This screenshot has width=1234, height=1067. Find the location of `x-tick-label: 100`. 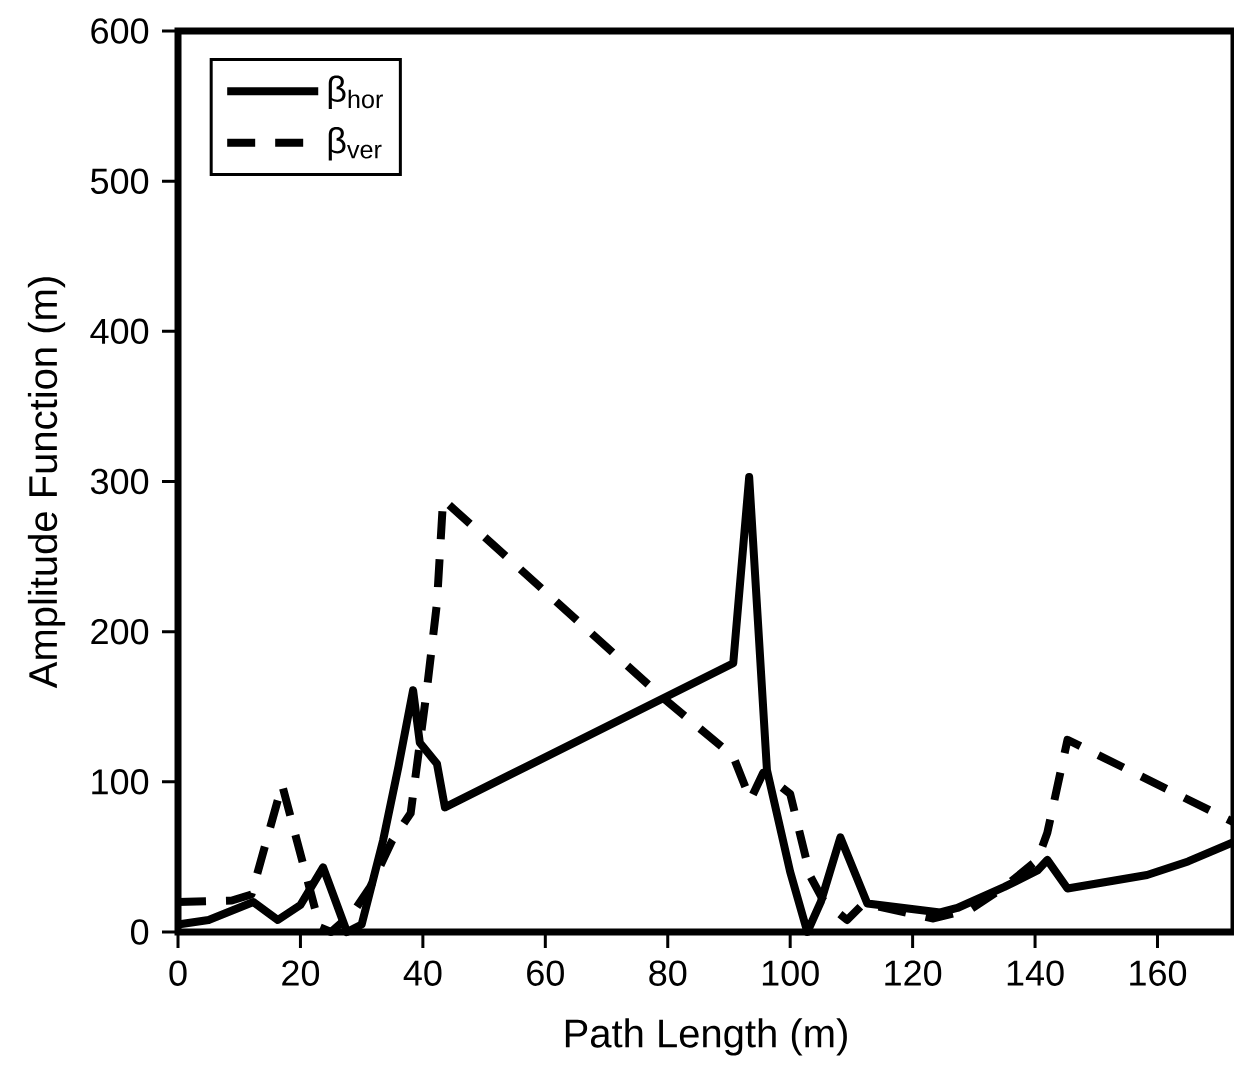

x-tick-label: 100 is located at coordinates (790, 973).